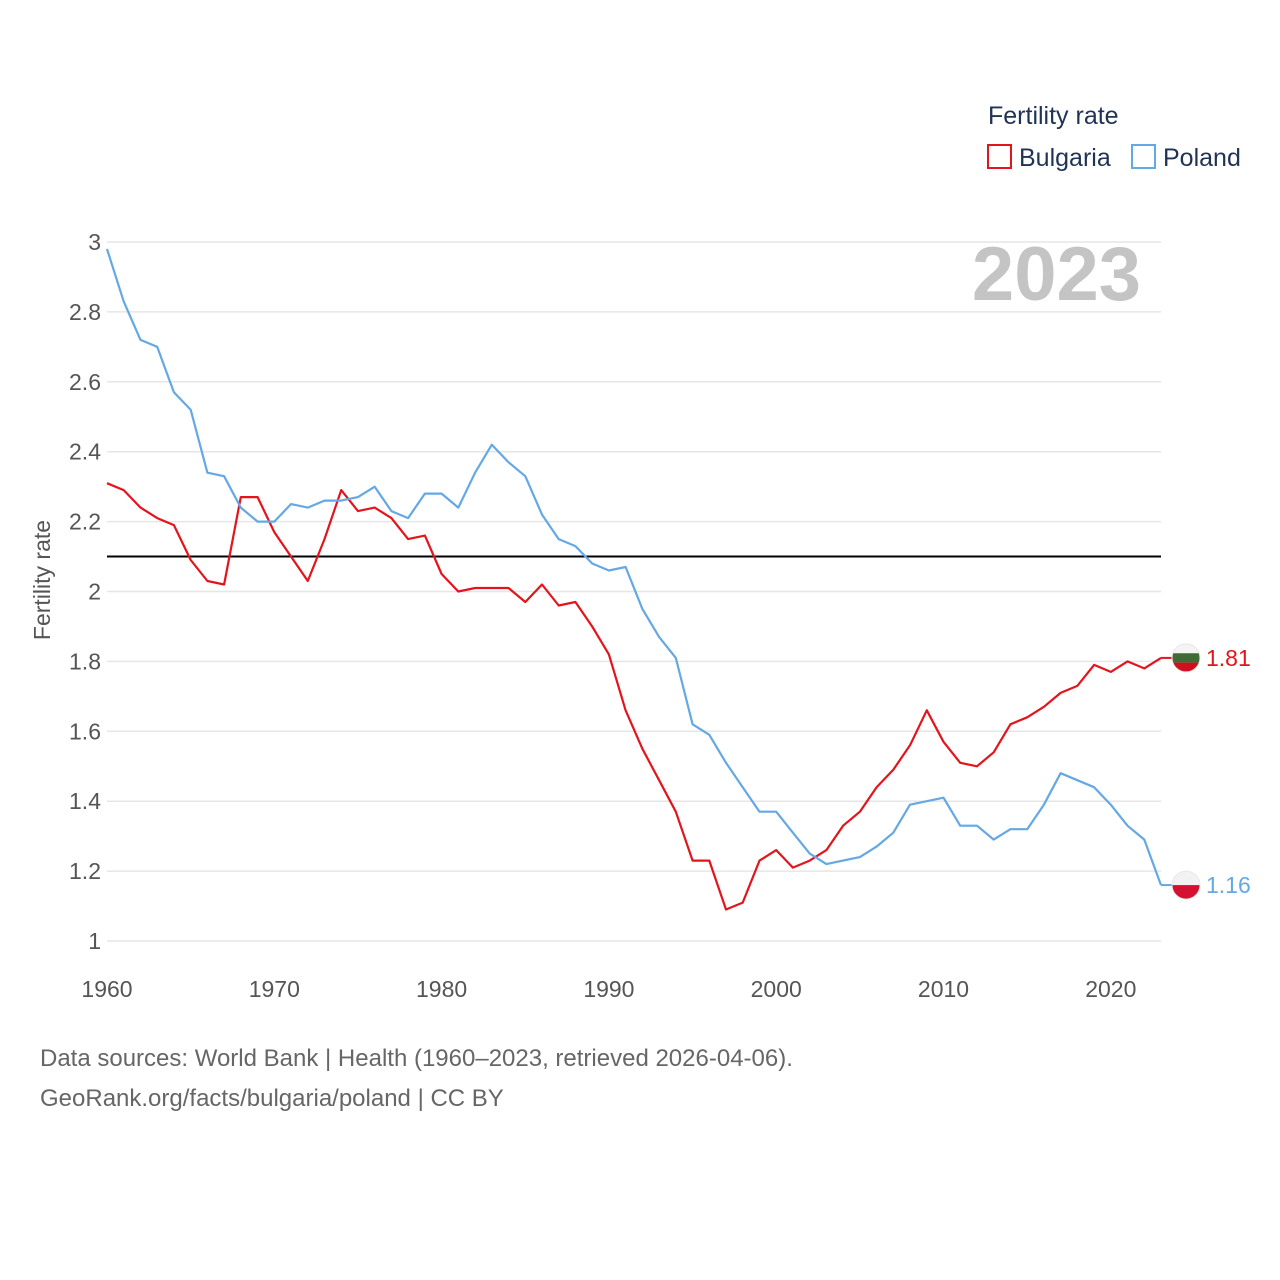 The height and width of the screenshot is (1280, 1280). What do you see at coordinates (85, 661) in the screenshot?
I see `y-tick-label: 1.8` at bounding box center [85, 661].